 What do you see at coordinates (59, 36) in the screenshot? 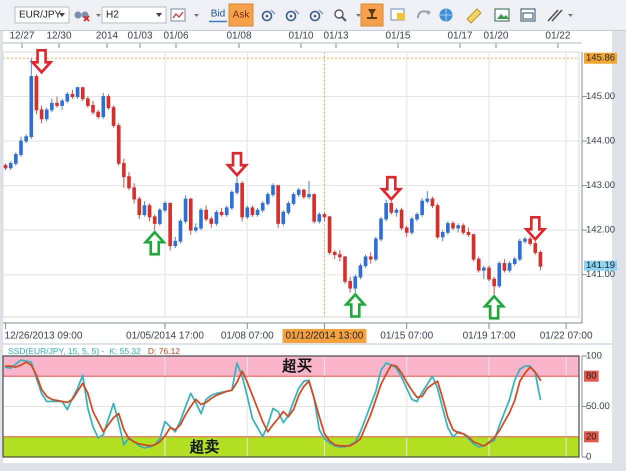
I see `text: 12/30` at bounding box center [59, 36].